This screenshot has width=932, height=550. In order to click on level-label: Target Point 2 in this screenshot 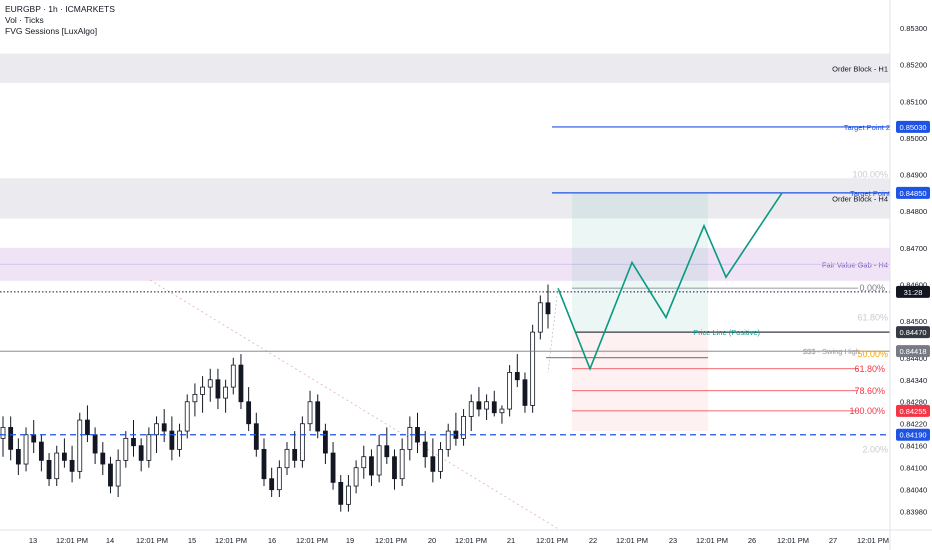, I will do `click(867, 127)`.